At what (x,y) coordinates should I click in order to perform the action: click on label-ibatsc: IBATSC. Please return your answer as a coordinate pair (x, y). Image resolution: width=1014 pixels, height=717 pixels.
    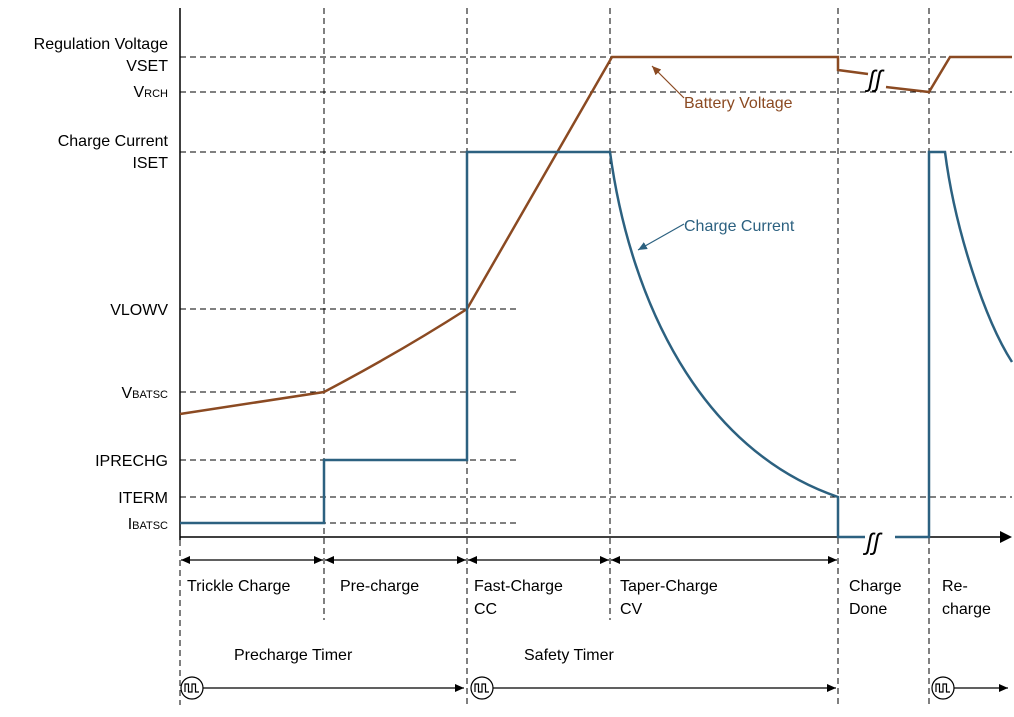
    Looking at the image, I should click on (148, 524).